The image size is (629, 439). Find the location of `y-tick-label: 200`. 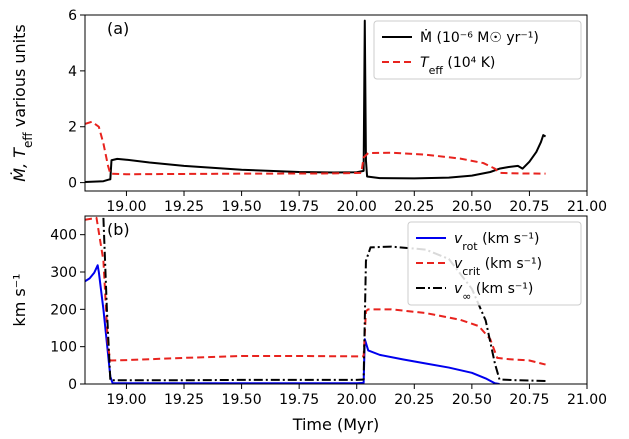

y-tick-label: 200 is located at coordinates (63, 310).